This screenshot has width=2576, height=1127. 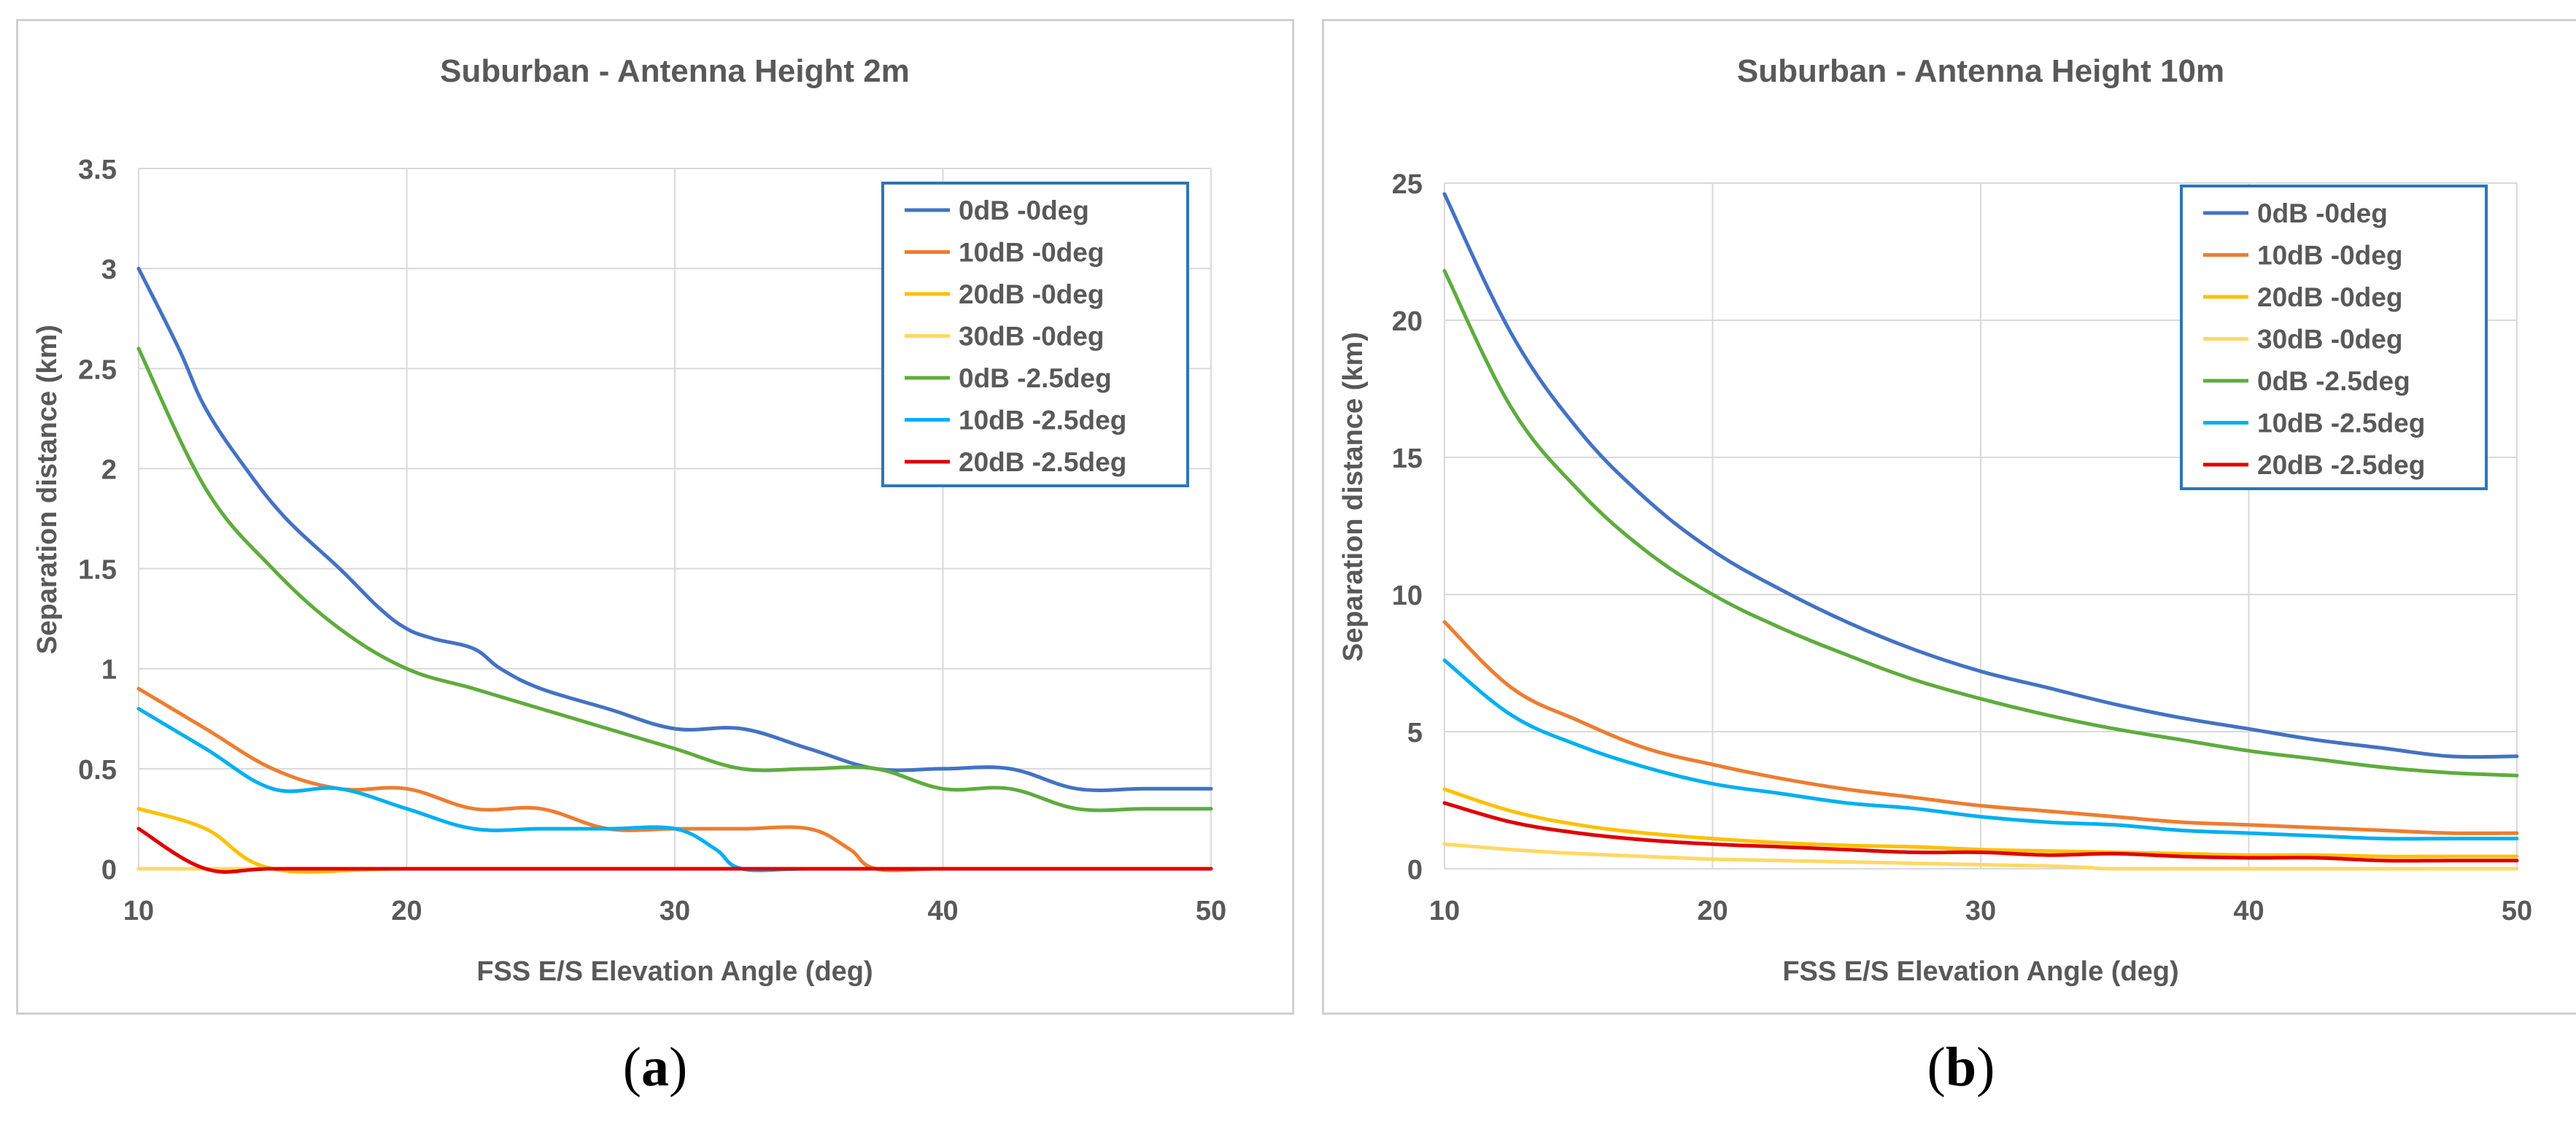 I want to click on series-line-10db-0deg, so click(x=1980, y=727).